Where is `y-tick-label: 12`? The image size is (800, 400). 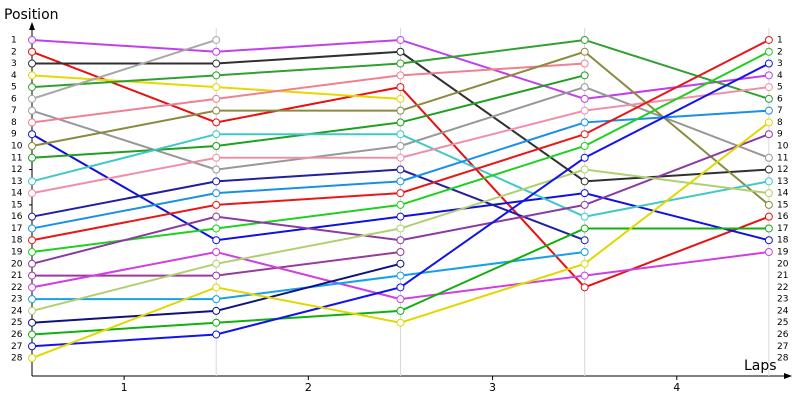 y-tick-label: 12 is located at coordinates (16, 170).